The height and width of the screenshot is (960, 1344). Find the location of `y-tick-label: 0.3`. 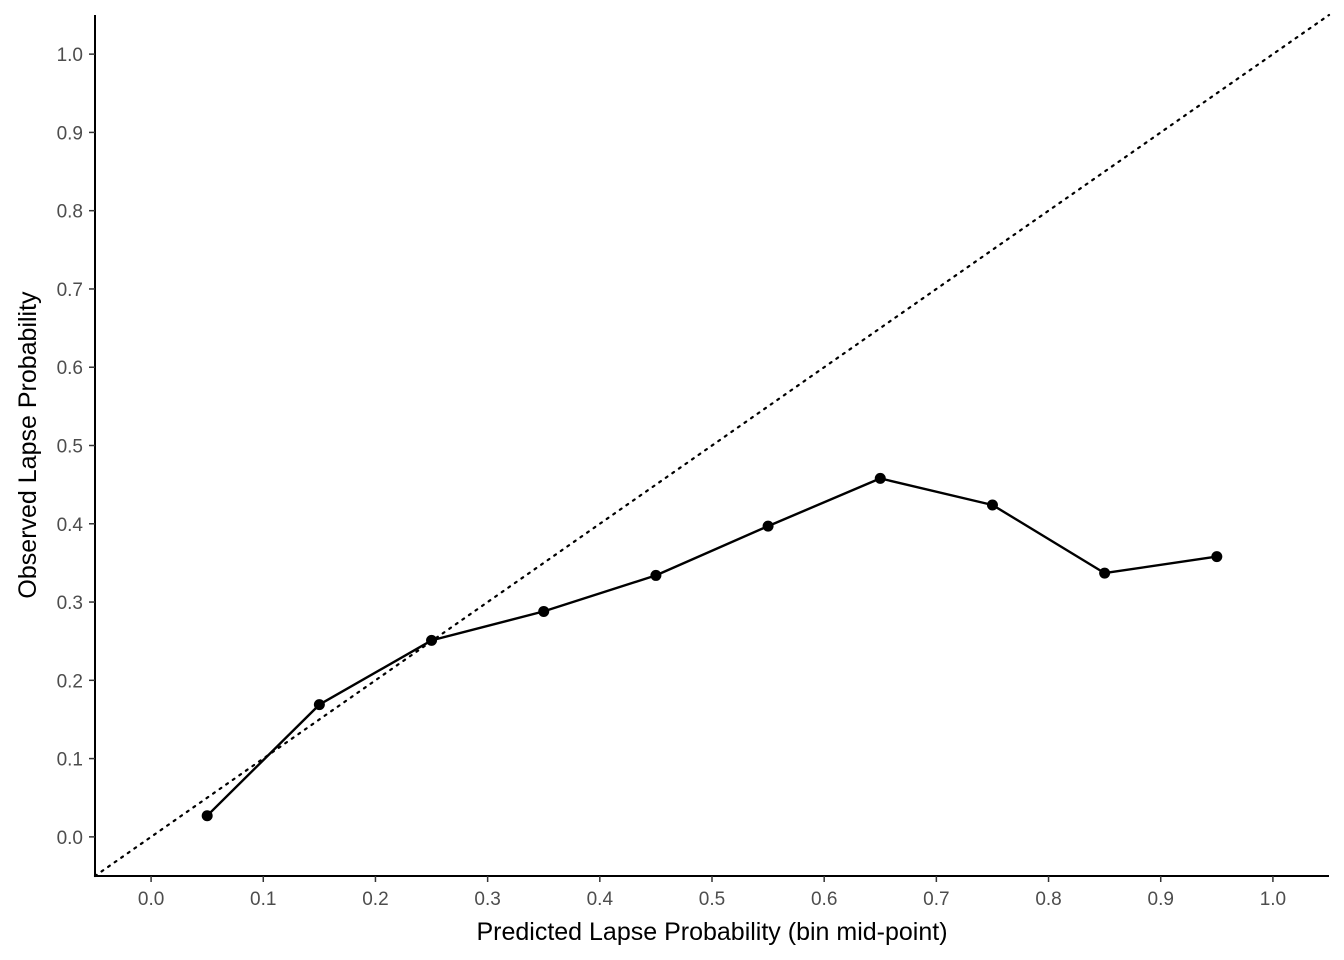

y-tick-label: 0.3 is located at coordinates (70, 603).